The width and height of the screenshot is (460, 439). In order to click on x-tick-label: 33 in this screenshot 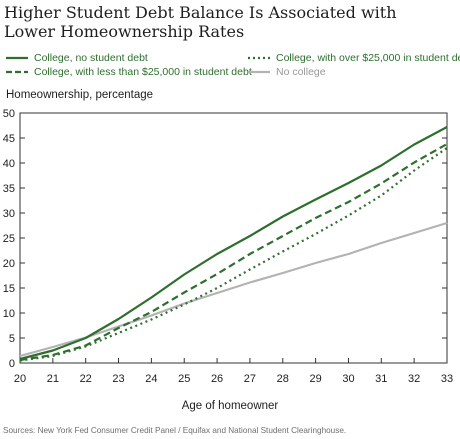, I will do `click(447, 379)`.